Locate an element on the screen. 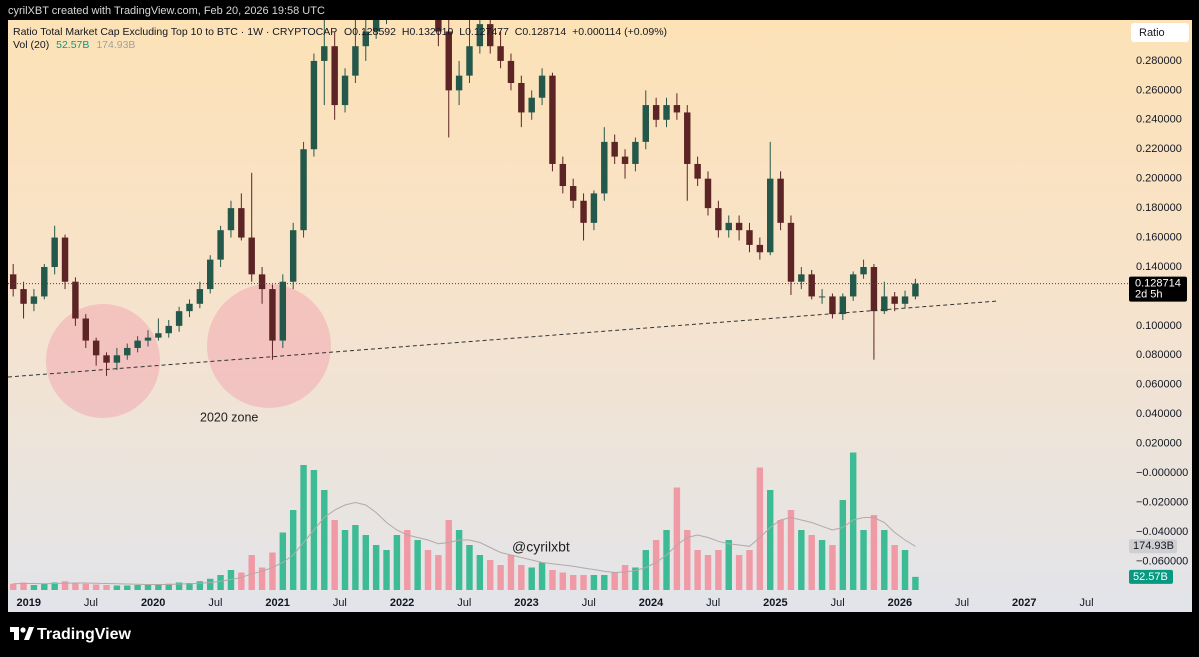  volume-ma-label: 174.93B is located at coordinates (1153, 546).